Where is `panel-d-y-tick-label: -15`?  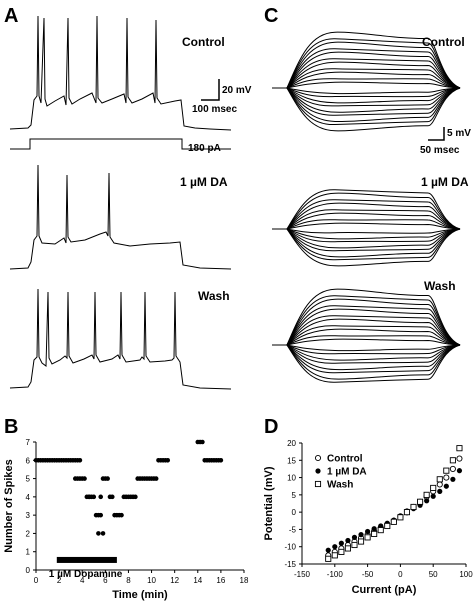 panel-d-y-tick-label: -15 is located at coordinates (290, 564).